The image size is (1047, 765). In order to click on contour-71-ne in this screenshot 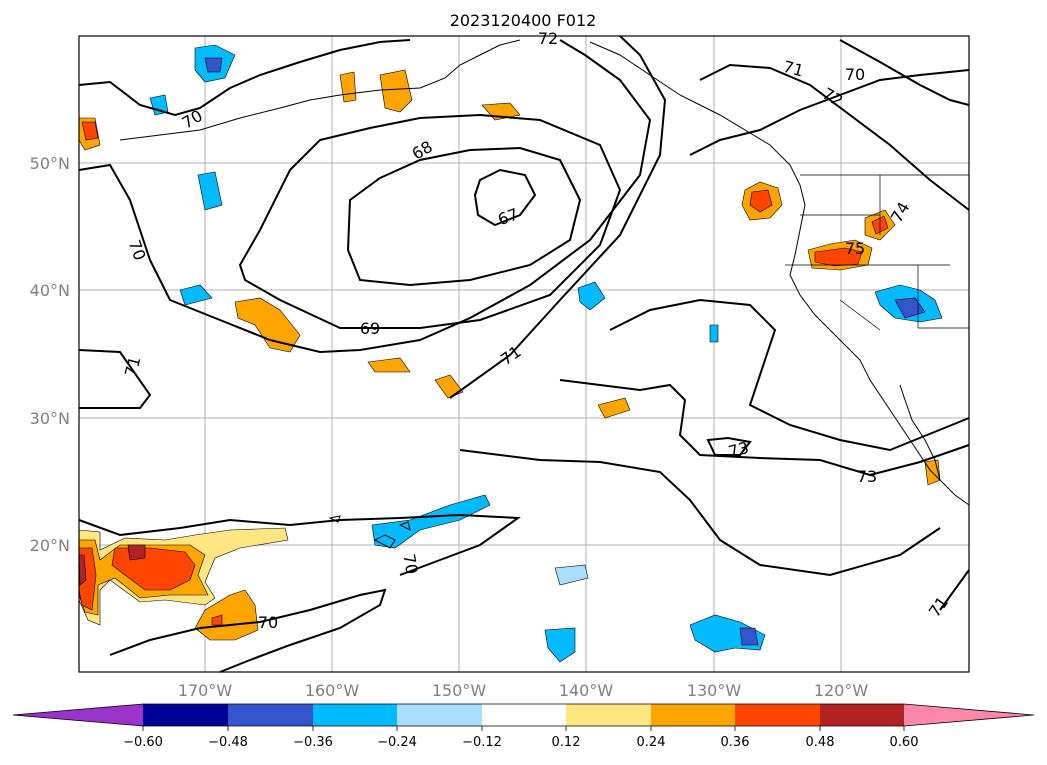, I will do `click(829, 112)`.